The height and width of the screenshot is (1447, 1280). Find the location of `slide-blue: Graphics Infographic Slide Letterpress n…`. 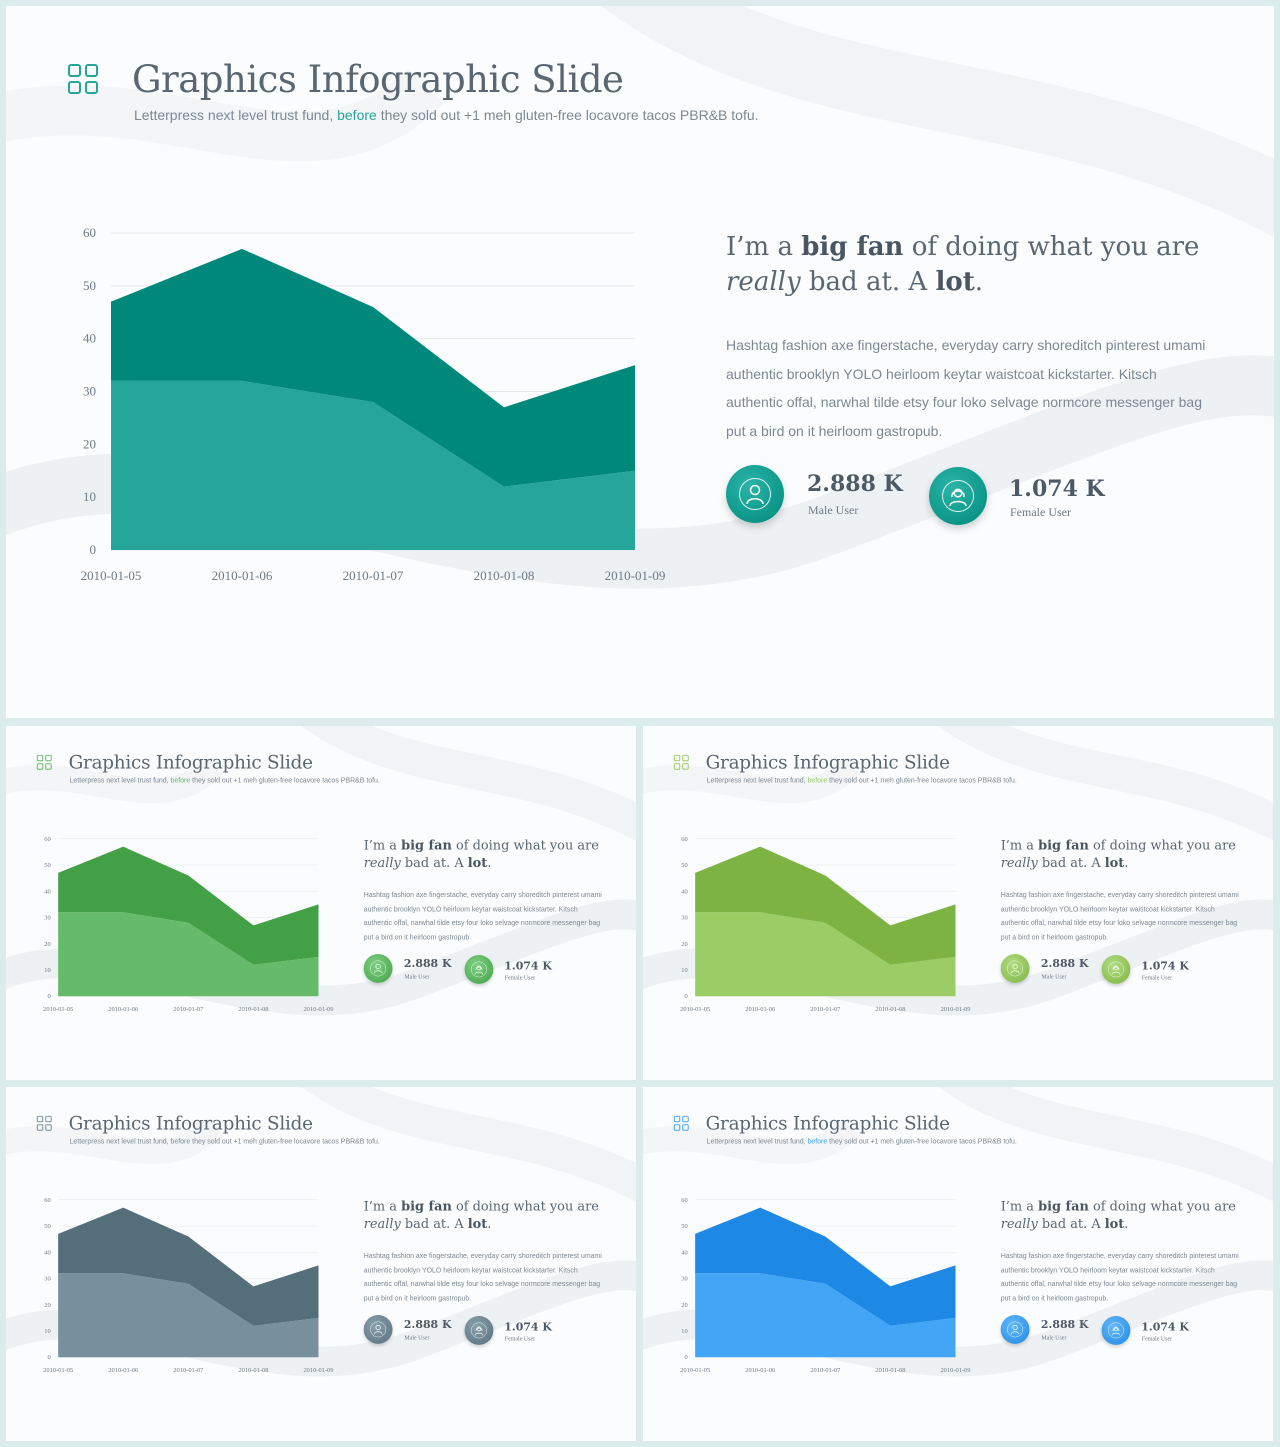

slide-blue: Graphics Infographic Slide Letterpress n… is located at coordinates (958, 1264).